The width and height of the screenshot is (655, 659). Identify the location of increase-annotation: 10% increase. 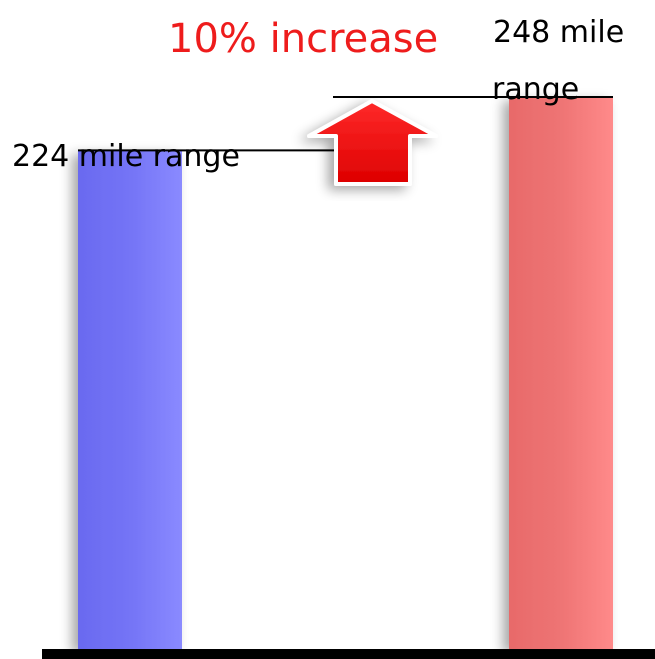
(303, 39).